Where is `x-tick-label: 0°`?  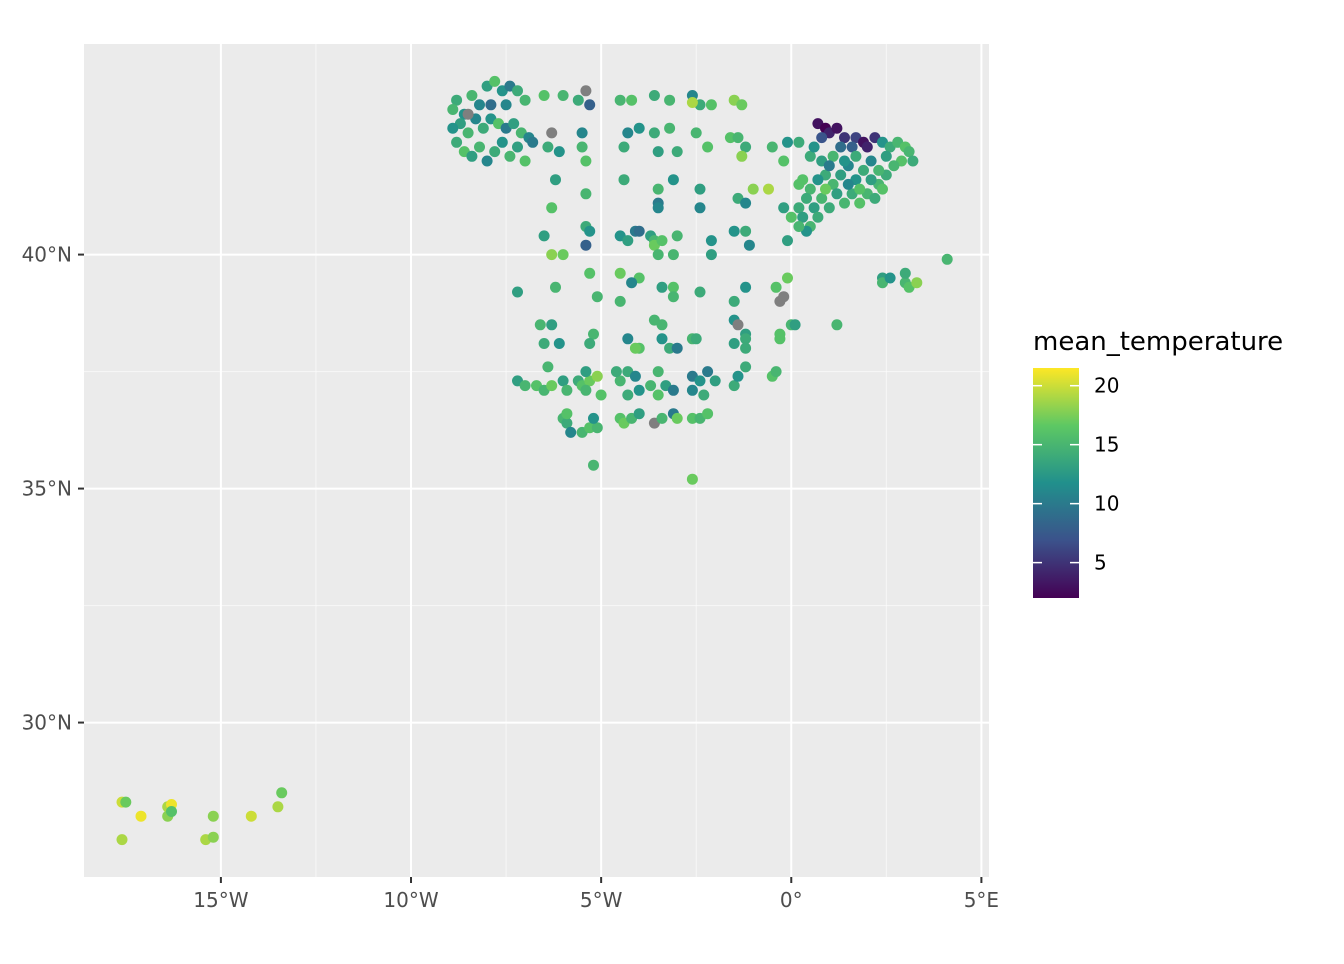 x-tick-label: 0° is located at coordinates (791, 900).